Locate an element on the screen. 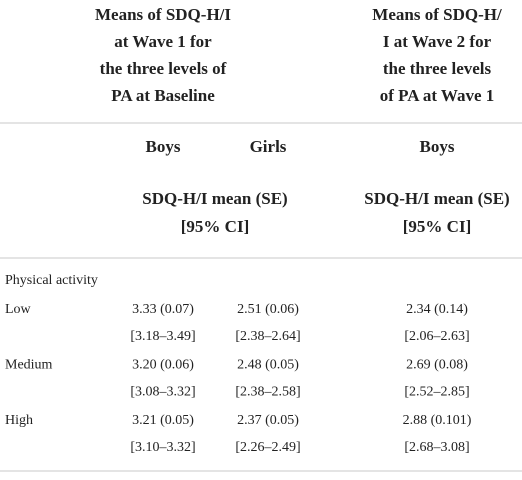  group-header: at Wave 1 for is located at coordinates (163, 41).